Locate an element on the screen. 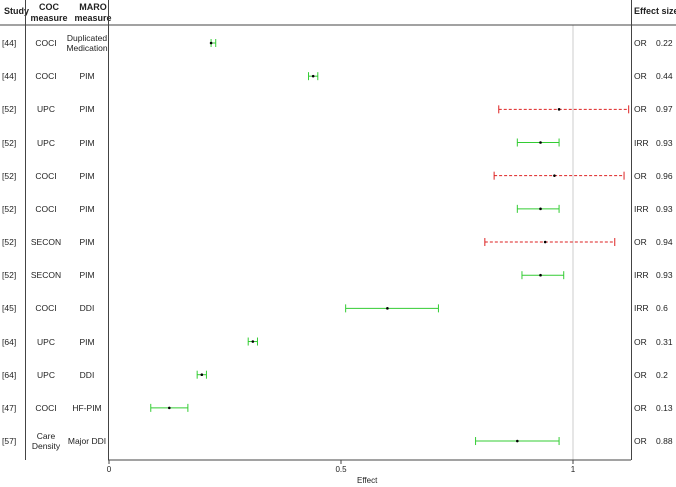  study-label: [45] is located at coordinates (9, 308).